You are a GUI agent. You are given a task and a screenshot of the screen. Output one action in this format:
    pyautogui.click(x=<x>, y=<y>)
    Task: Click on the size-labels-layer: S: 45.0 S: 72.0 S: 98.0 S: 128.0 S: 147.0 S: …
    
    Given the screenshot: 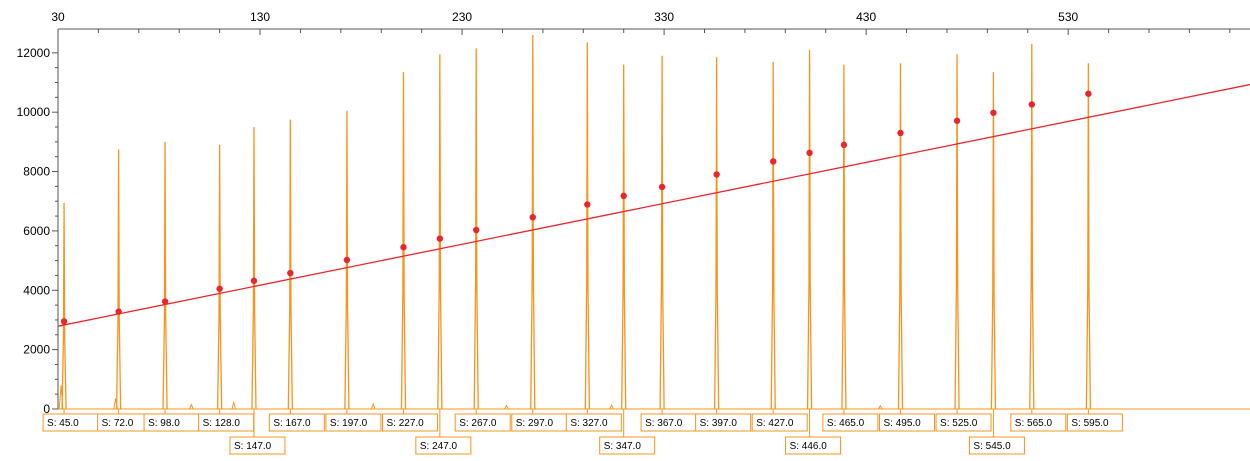 What is the action you would take?
    pyautogui.click(x=582, y=432)
    